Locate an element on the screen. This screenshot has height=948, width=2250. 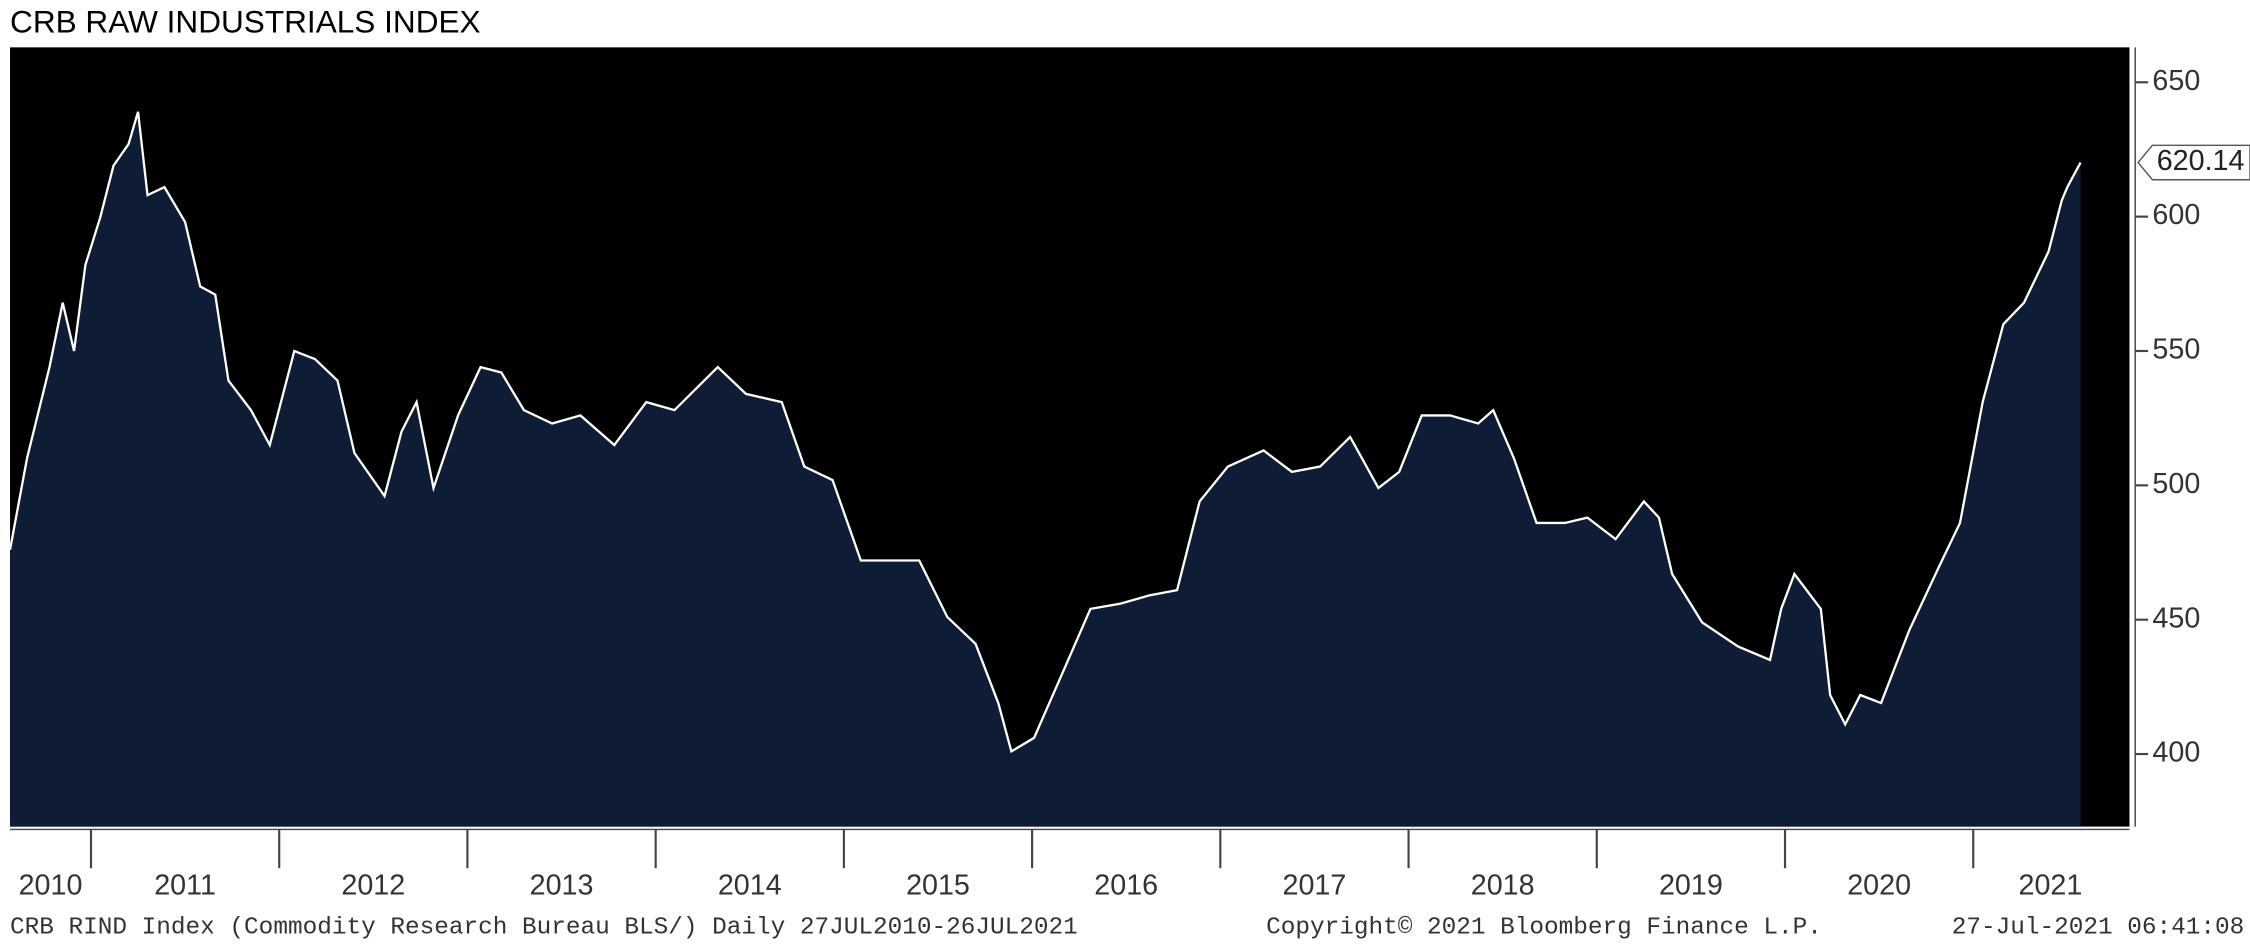
x-tick-label: 2018 is located at coordinates (1503, 885).